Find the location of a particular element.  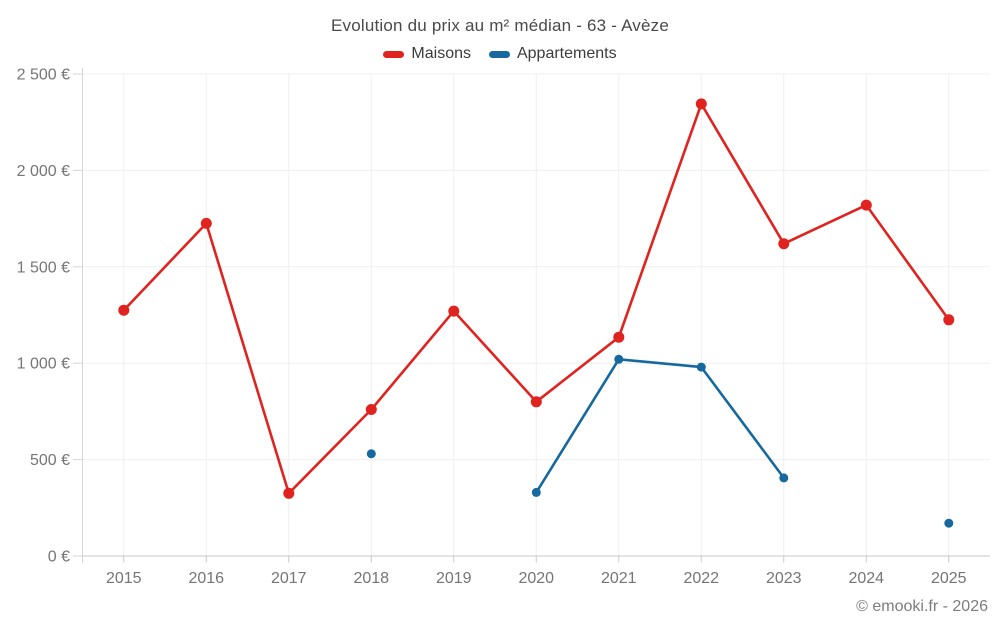

x-tick-label-2023: 2023 is located at coordinates (784, 578).